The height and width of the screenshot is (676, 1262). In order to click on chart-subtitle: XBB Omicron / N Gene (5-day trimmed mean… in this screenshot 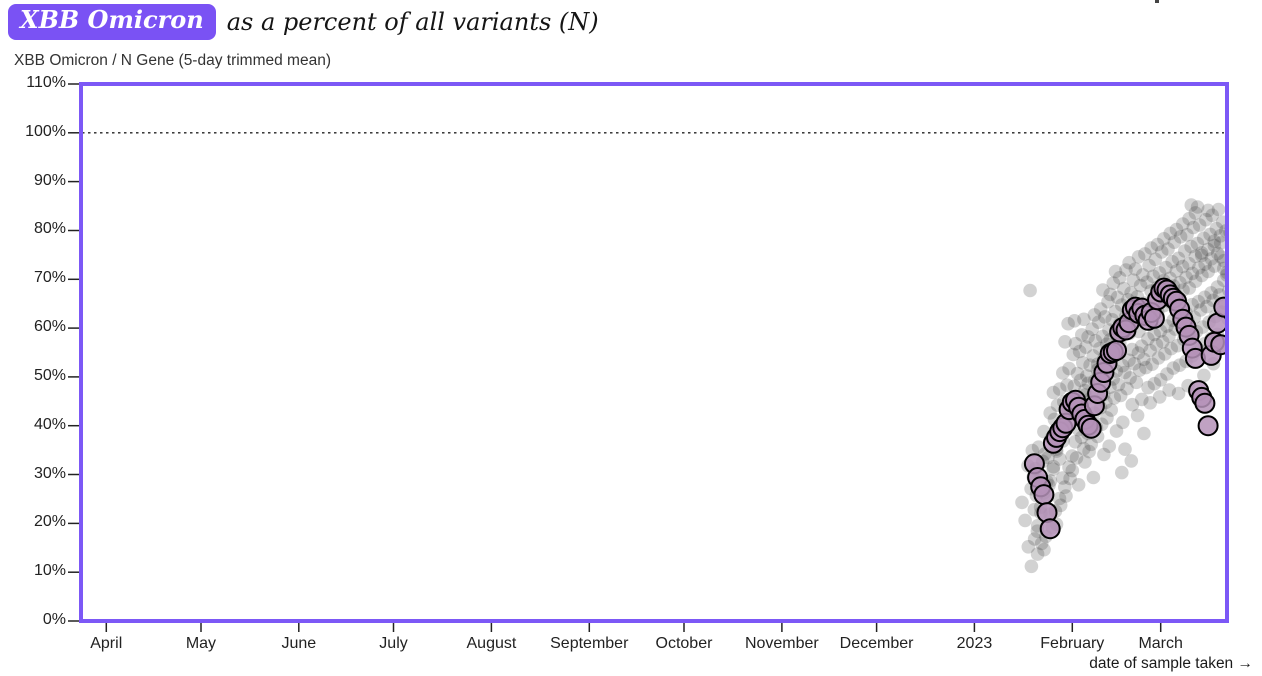, I will do `click(172, 60)`.